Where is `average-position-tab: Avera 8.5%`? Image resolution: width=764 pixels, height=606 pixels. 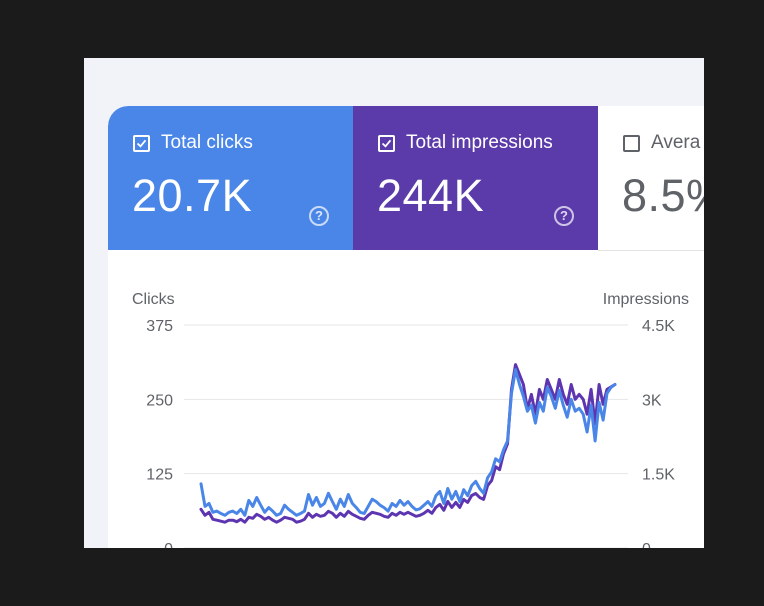
average-position-tab: Avera 8.5% is located at coordinates (651, 178).